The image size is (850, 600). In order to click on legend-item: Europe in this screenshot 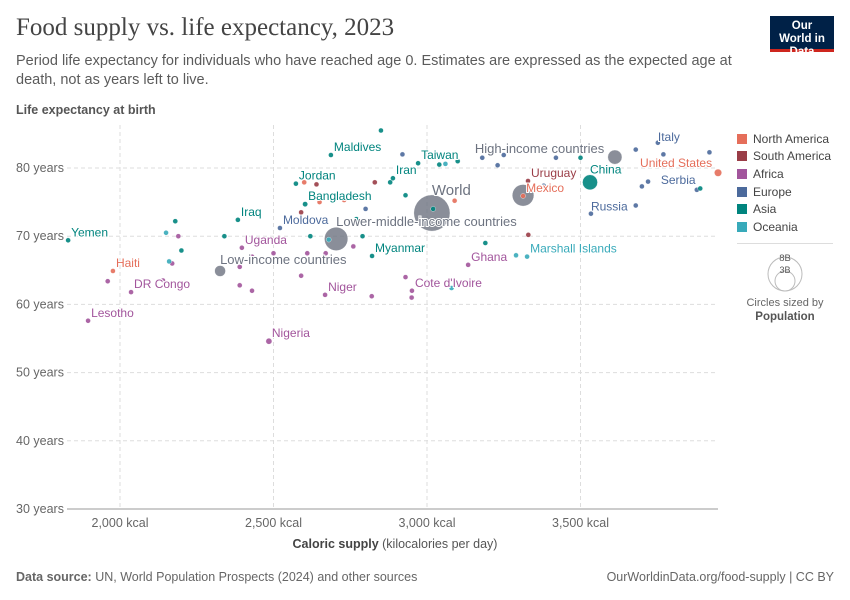, I will do `click(784, 192)`.